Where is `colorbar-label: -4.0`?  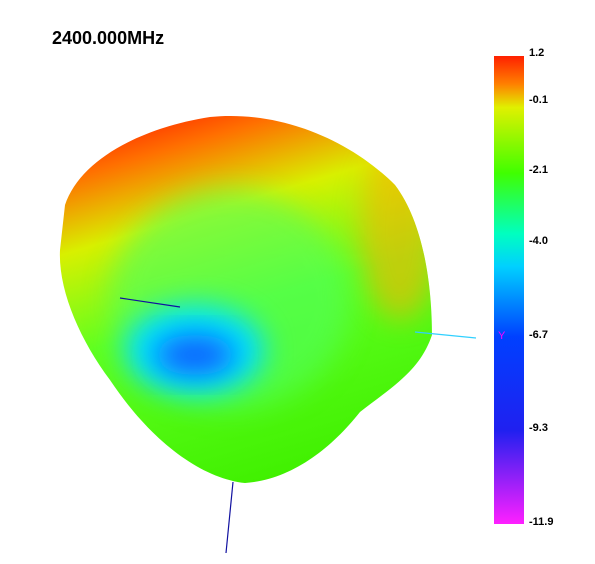 colorbar-label: -4.0 is located at coordinates (538, 241).